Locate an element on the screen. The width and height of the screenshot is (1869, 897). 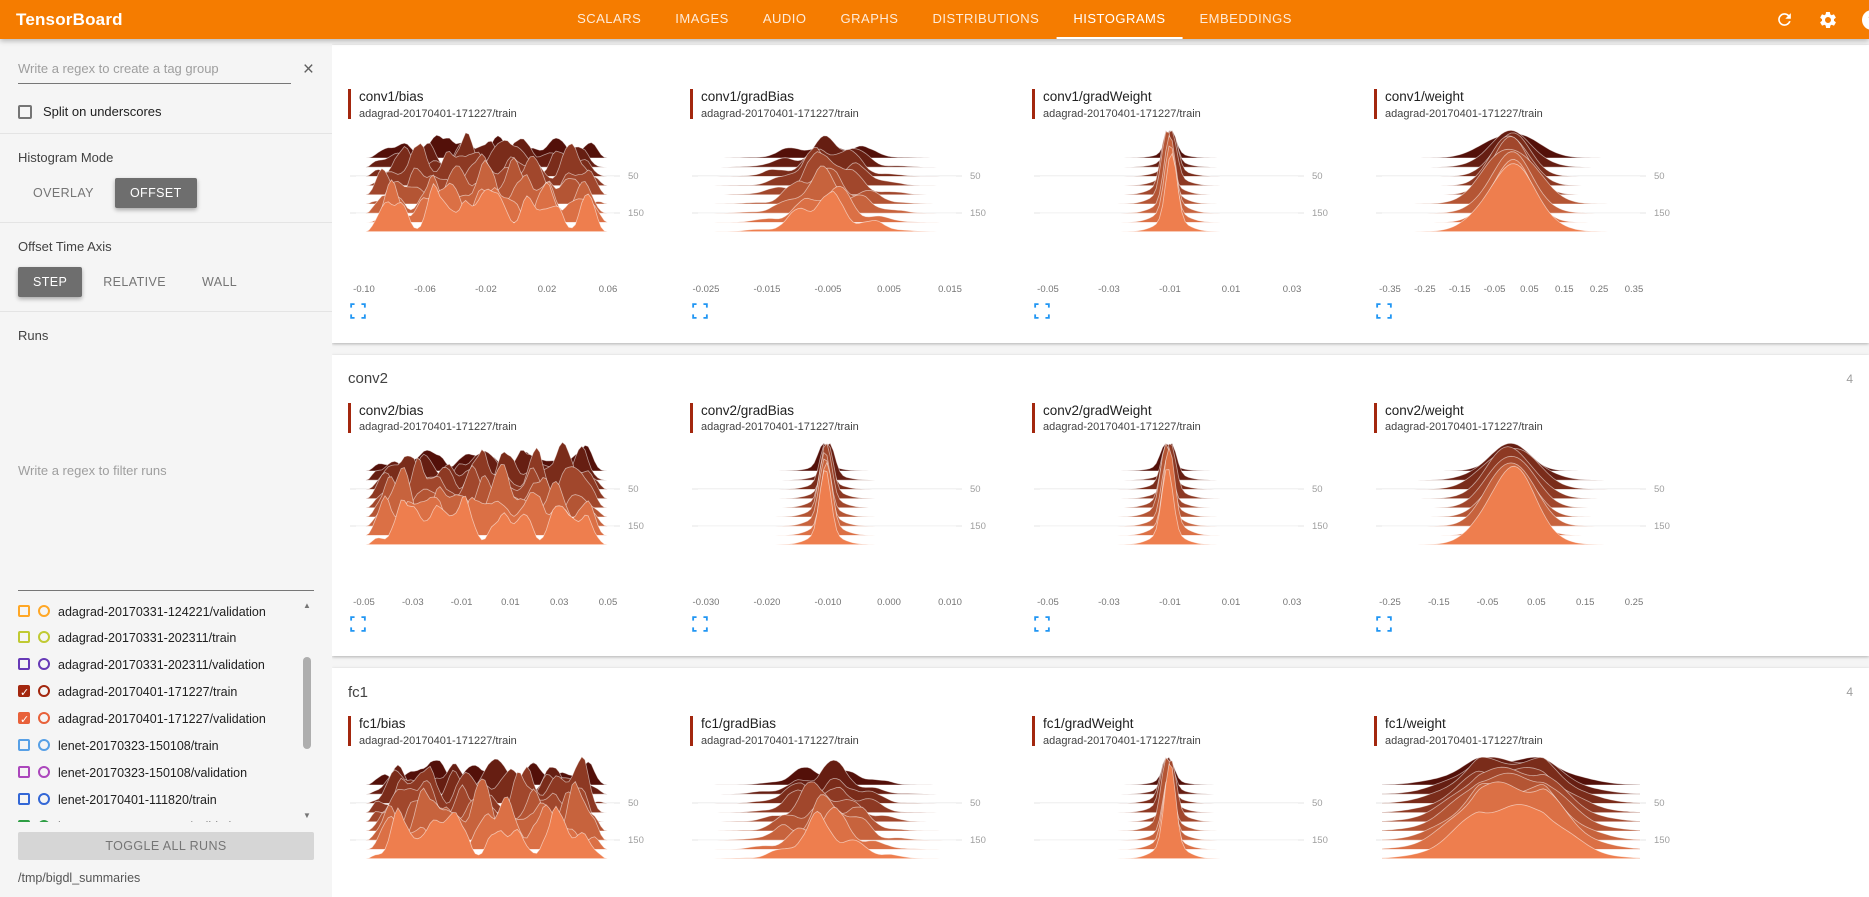
offset-axis-label: Offset Time Axis is located at coordinates (65, 246).